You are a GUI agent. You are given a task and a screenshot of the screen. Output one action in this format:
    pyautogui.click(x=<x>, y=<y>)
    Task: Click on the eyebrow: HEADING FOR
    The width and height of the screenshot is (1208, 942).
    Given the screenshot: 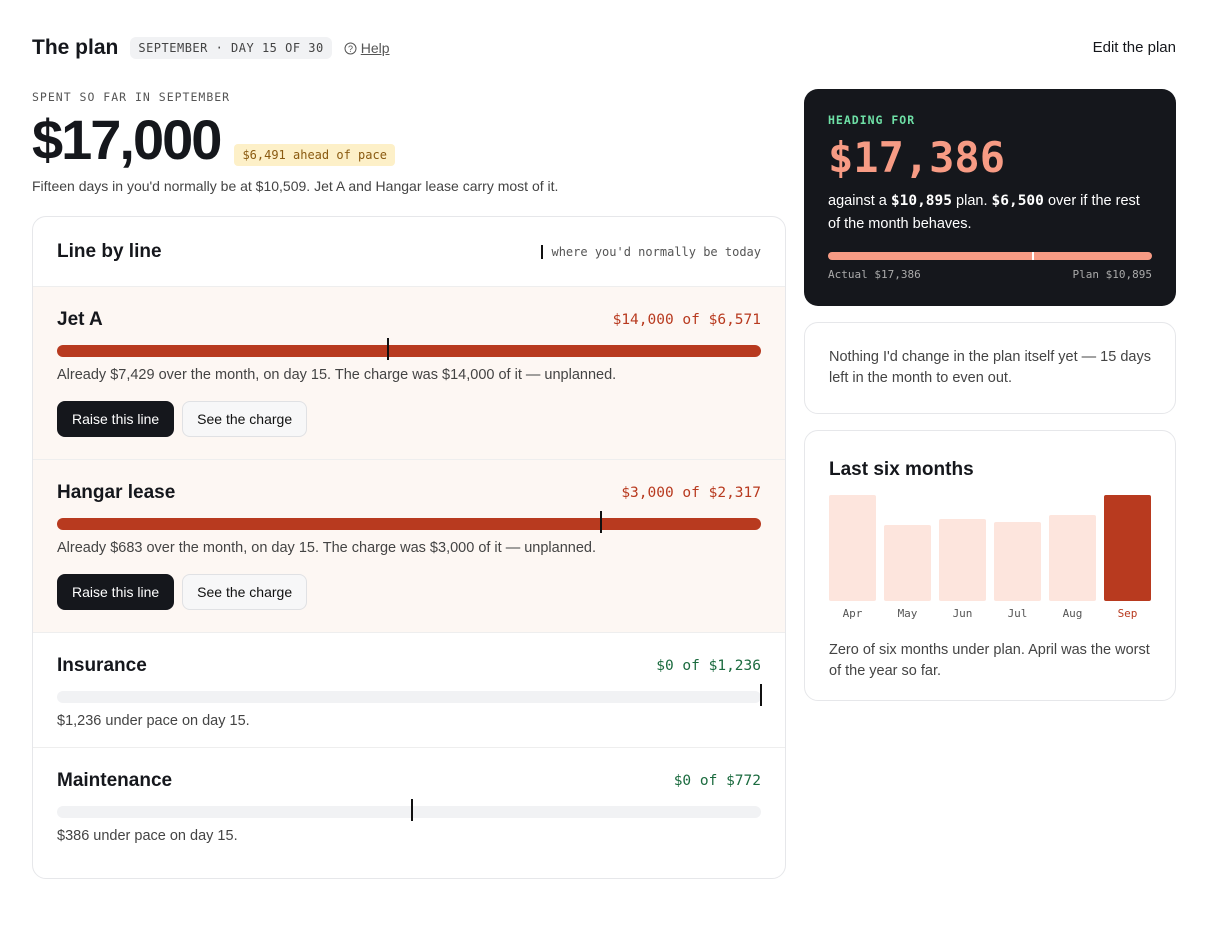 What is the action you would take?
    pyautogui.click(x=872, y=120)
    